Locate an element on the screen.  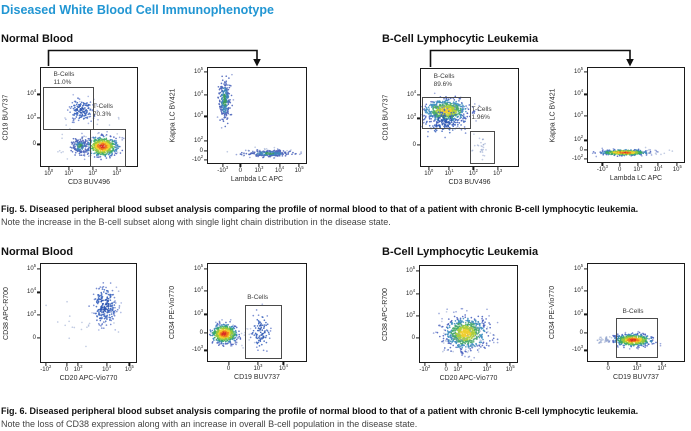
gate-name: T-Cells is located at coordinates (481, 109).